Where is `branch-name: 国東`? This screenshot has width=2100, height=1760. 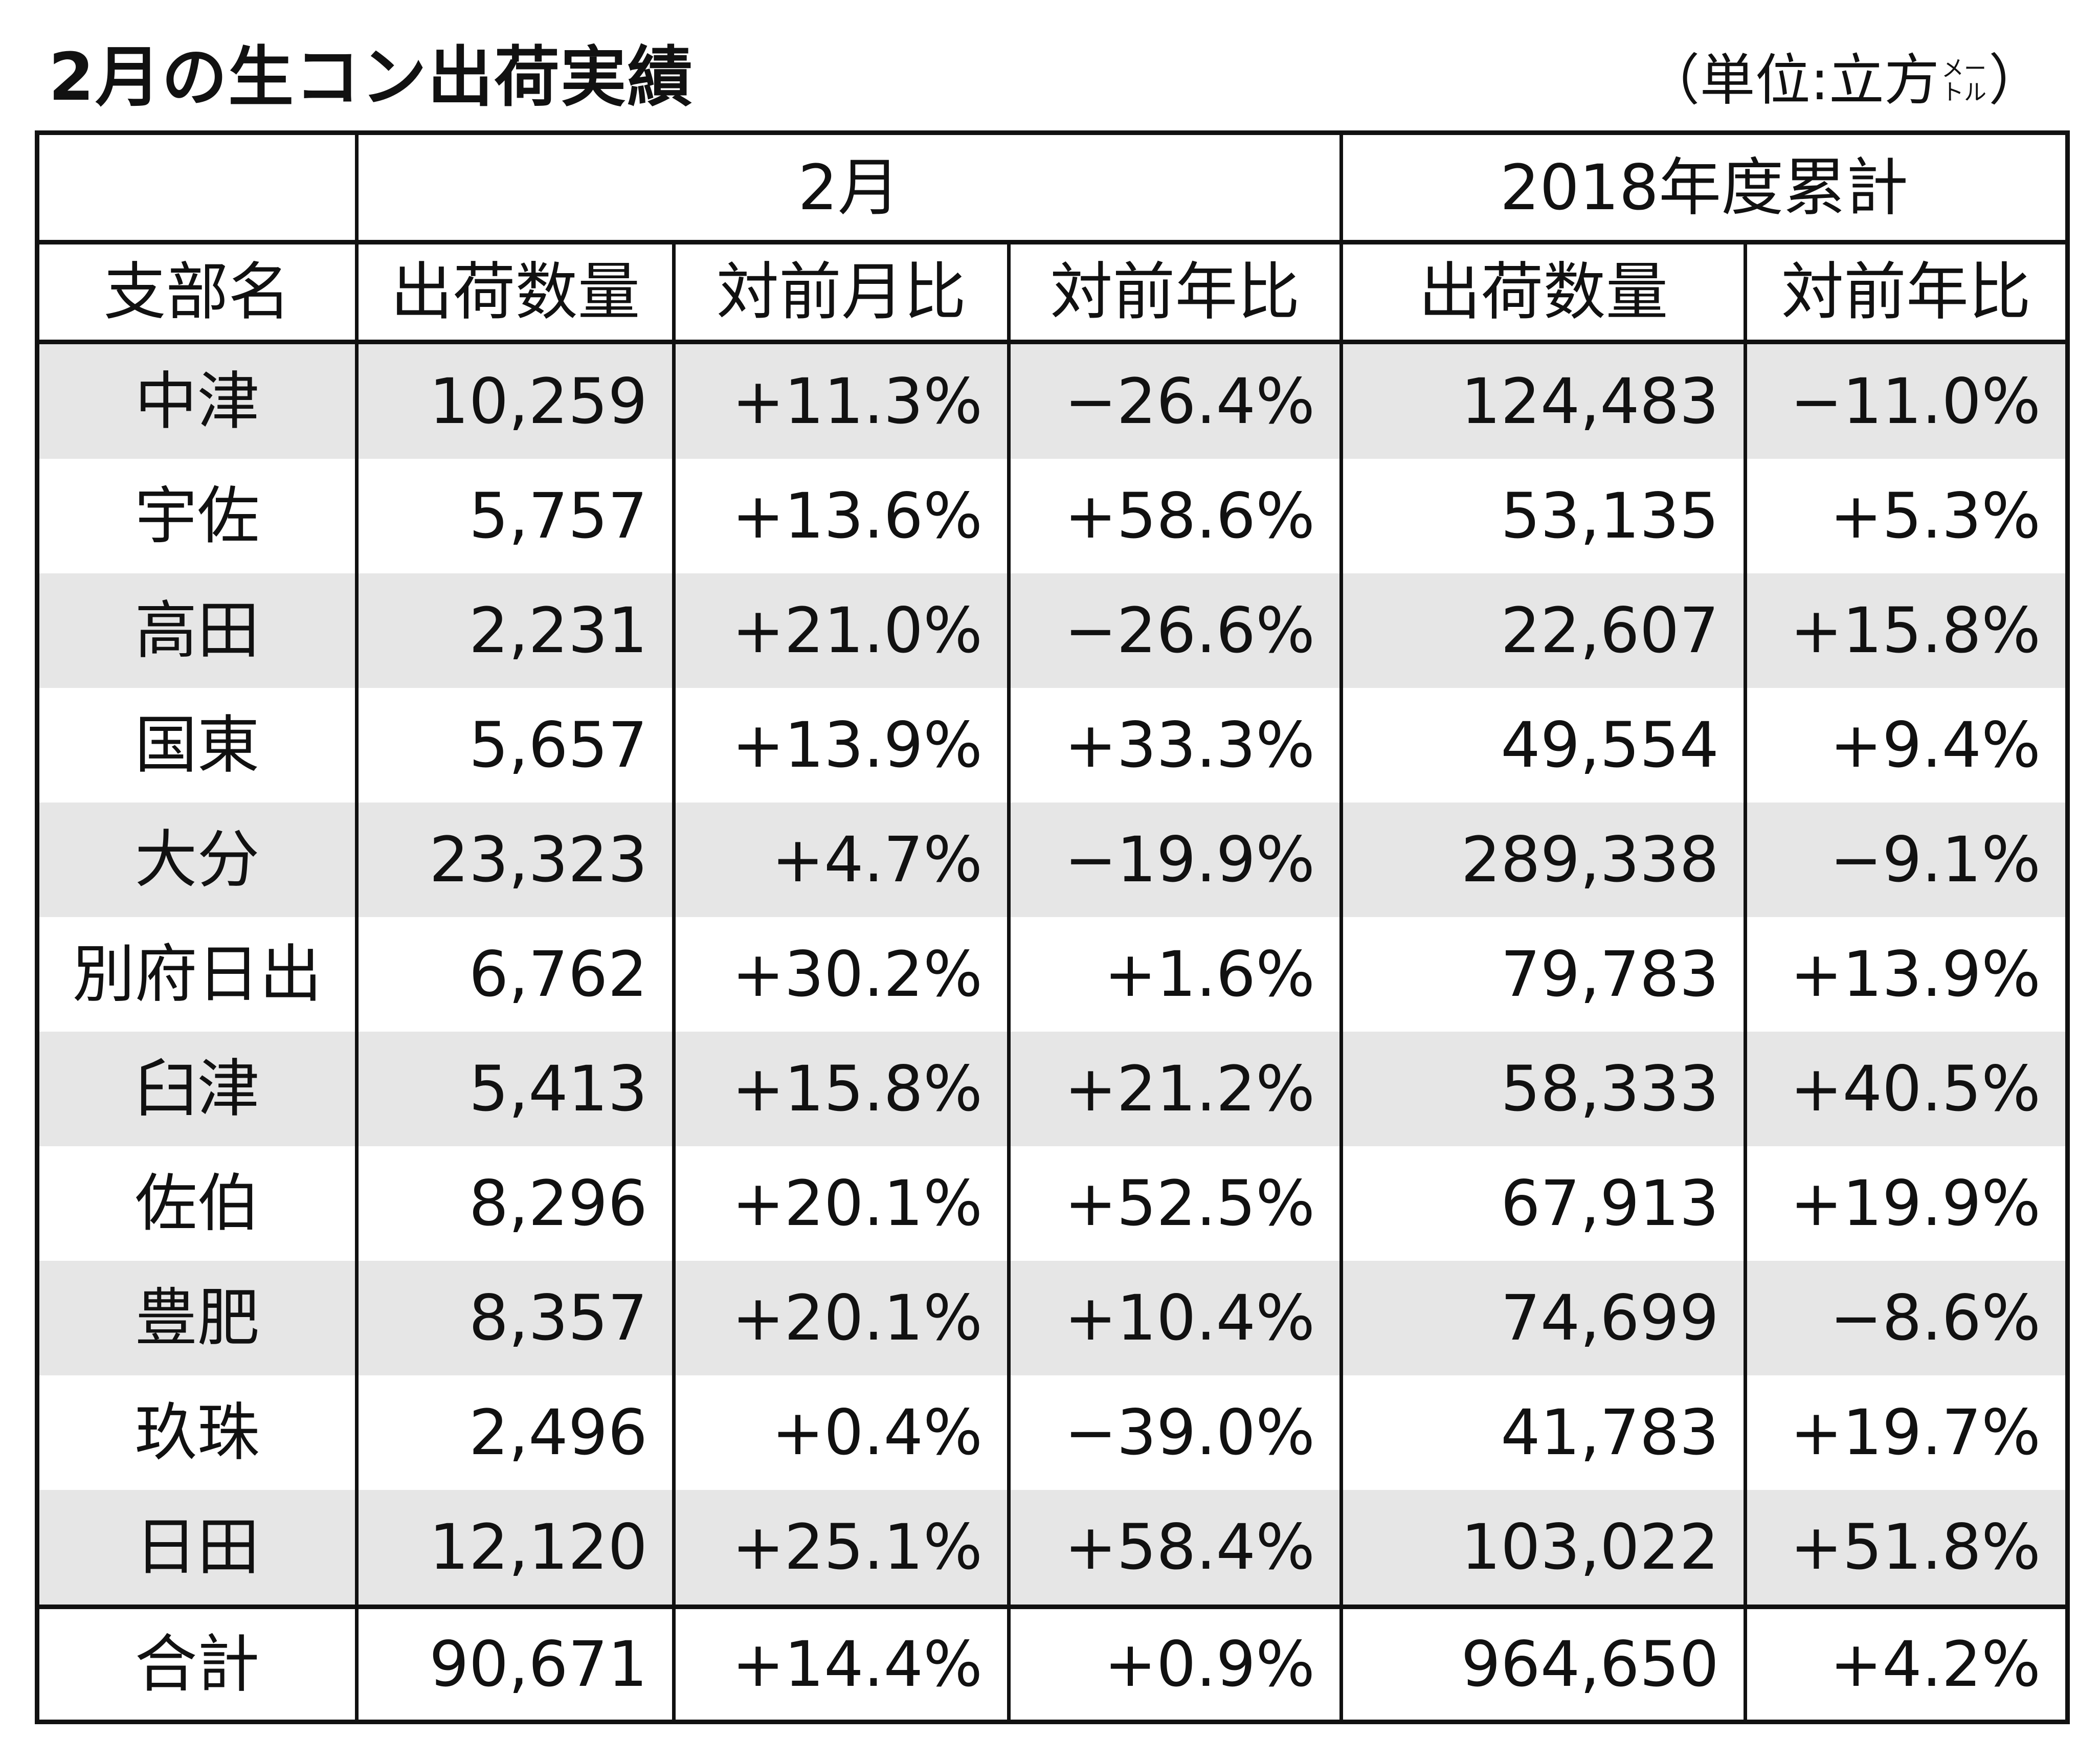 branch-name: 国東 is located at coordinates (197, 745).